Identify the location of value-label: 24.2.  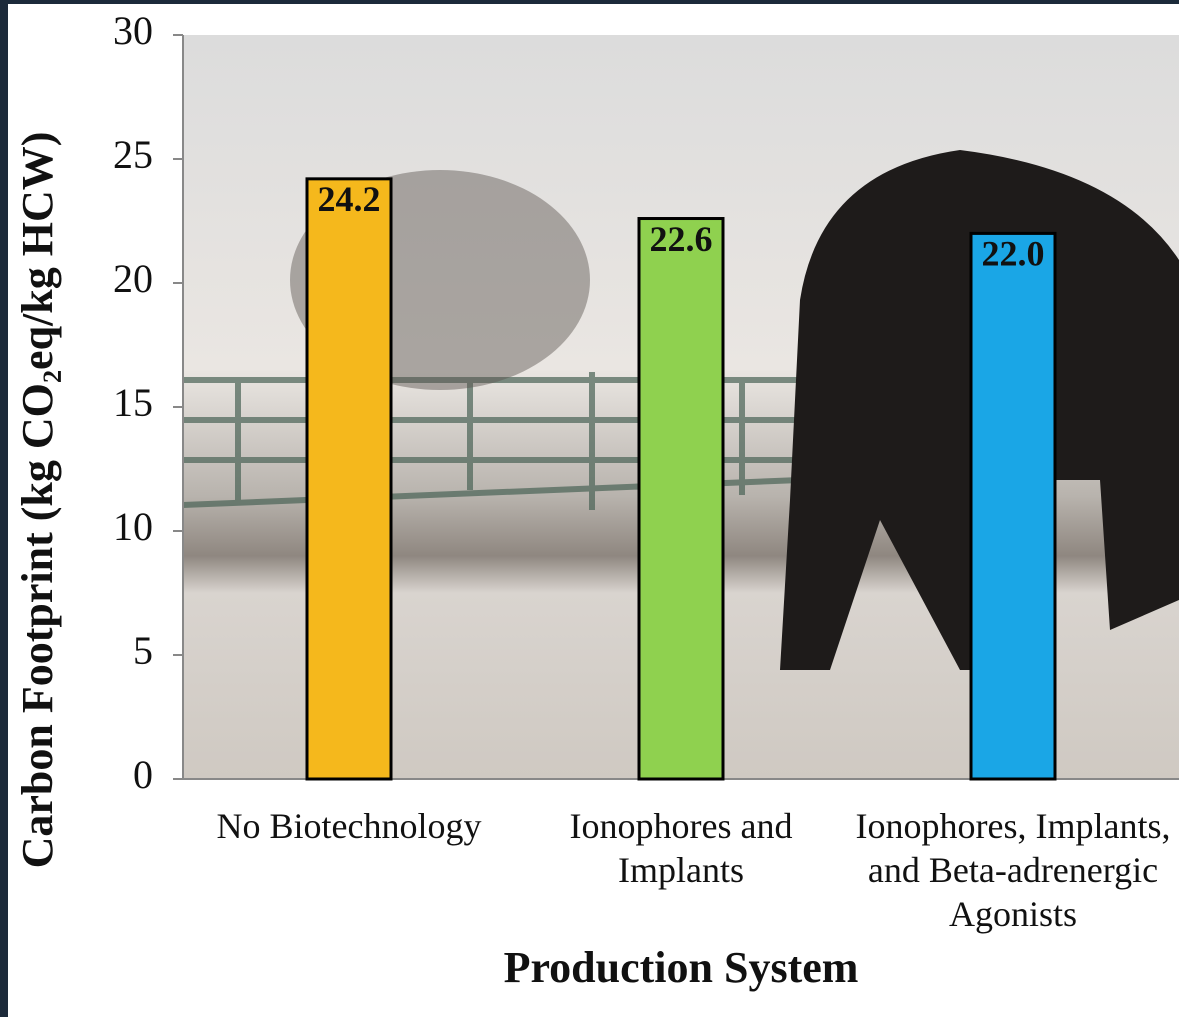
(349, 199).